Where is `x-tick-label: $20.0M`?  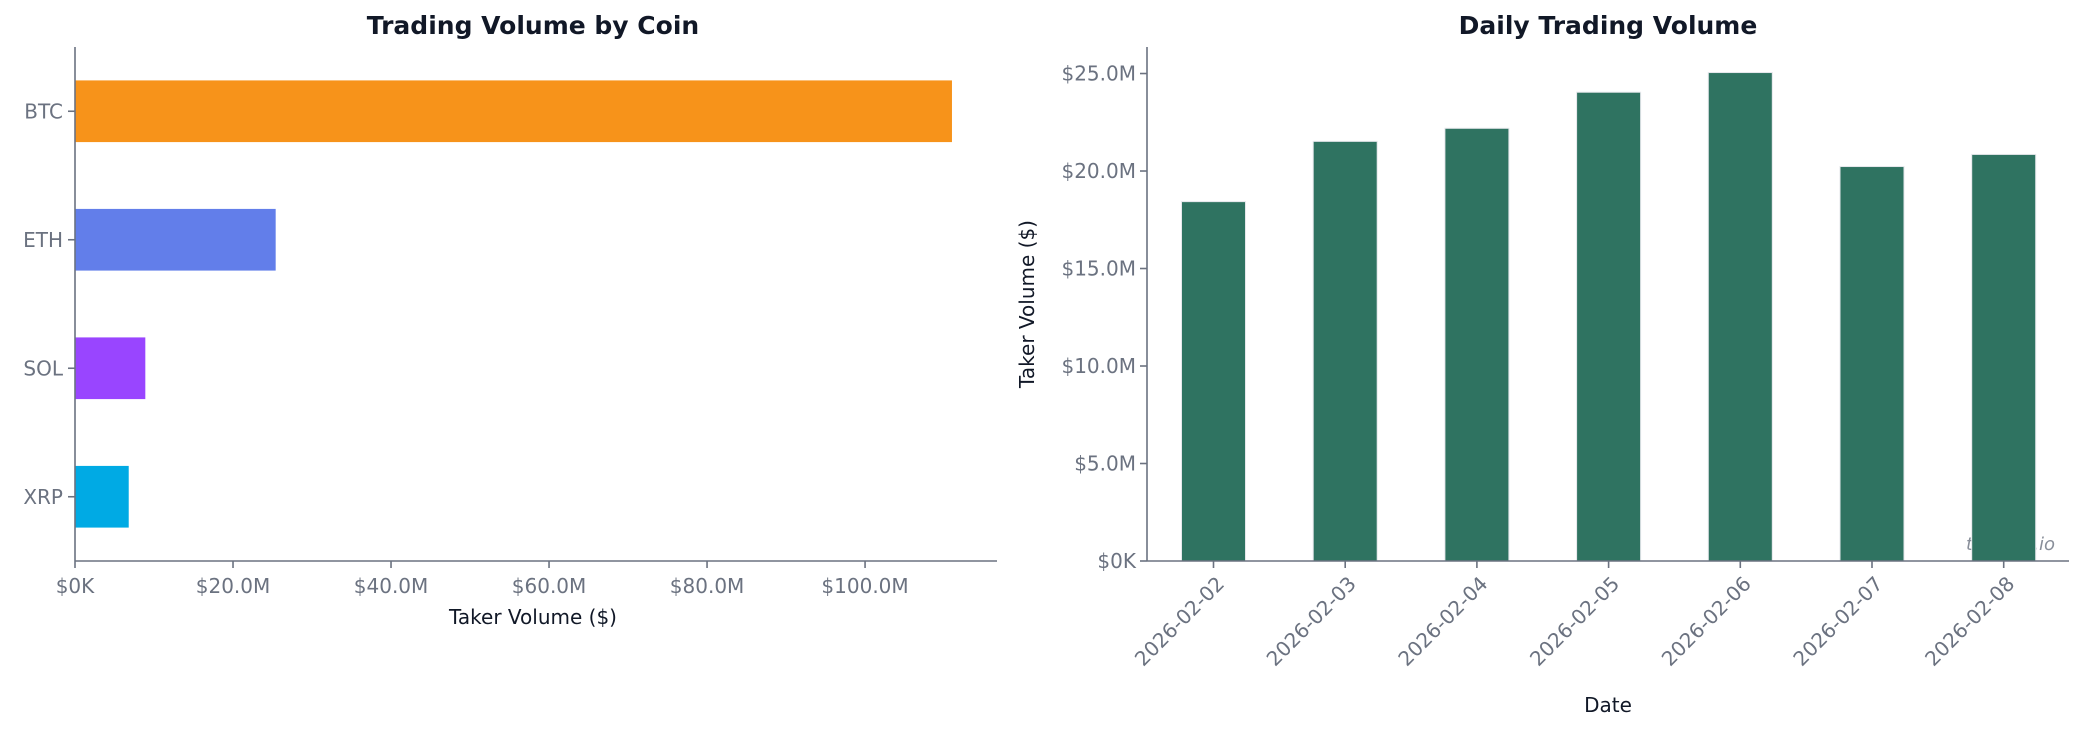
x-tick-label: $20.0M is located at coordinates (233, 586).